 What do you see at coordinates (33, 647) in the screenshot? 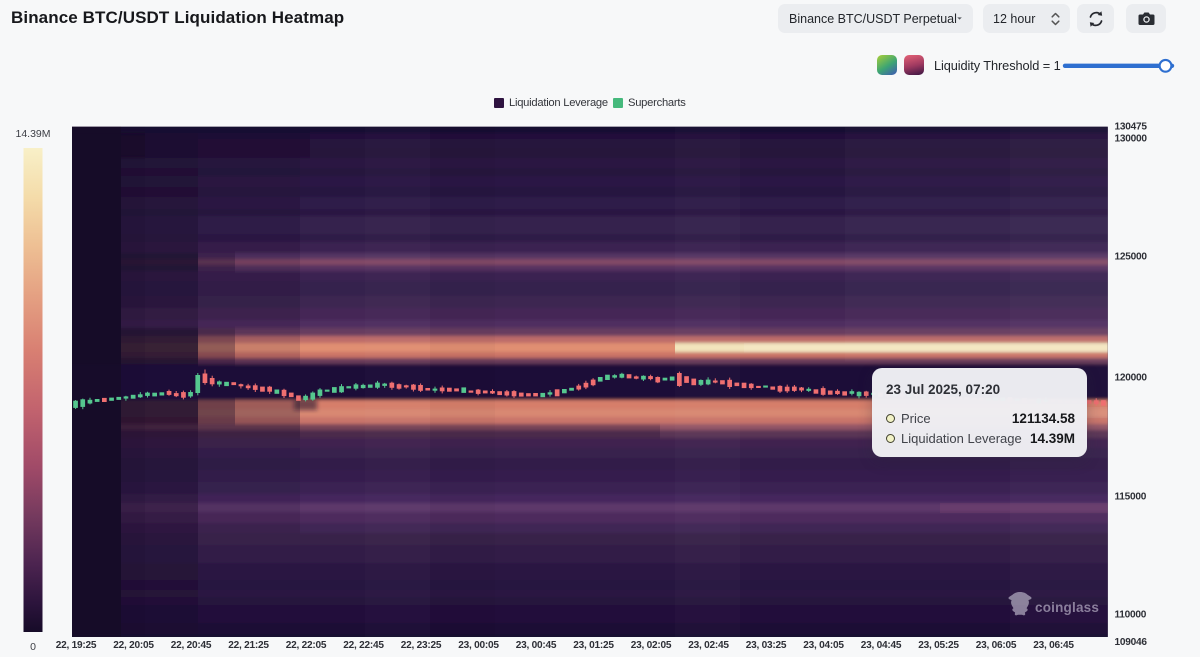
I see `svg-text: 0` at bounding box center [33, 647].